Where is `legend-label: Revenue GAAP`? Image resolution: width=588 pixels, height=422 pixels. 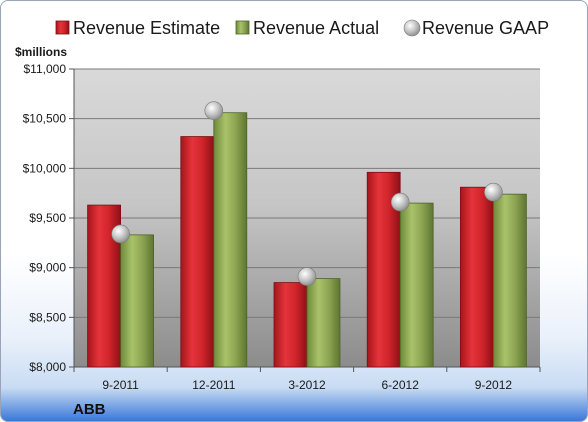 legend-label: Revenue GAAP is located at coordinates (485, 28).